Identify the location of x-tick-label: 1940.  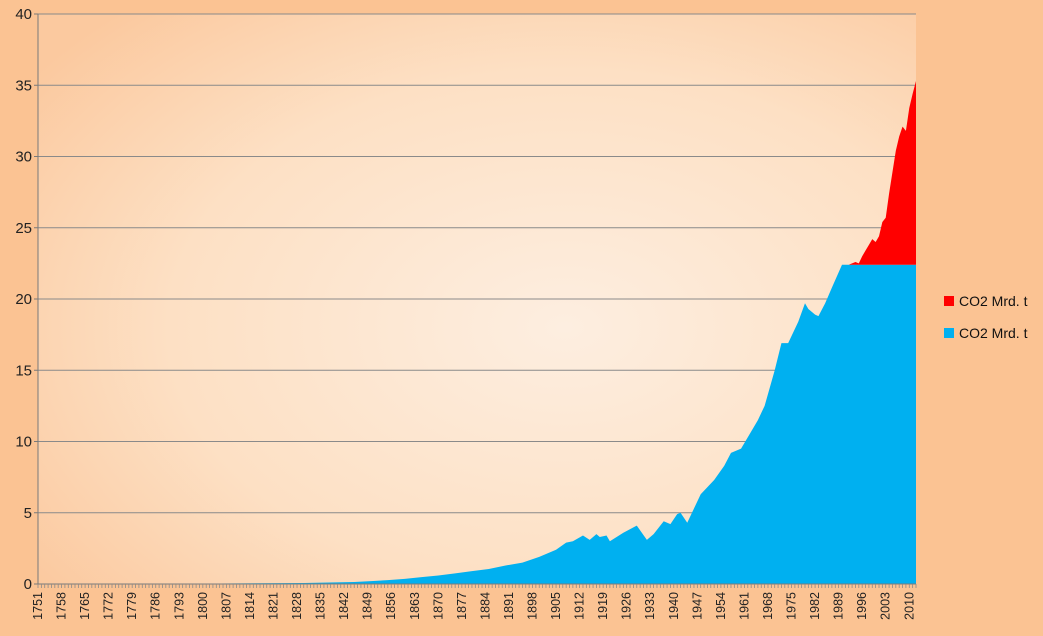
(674, 606).